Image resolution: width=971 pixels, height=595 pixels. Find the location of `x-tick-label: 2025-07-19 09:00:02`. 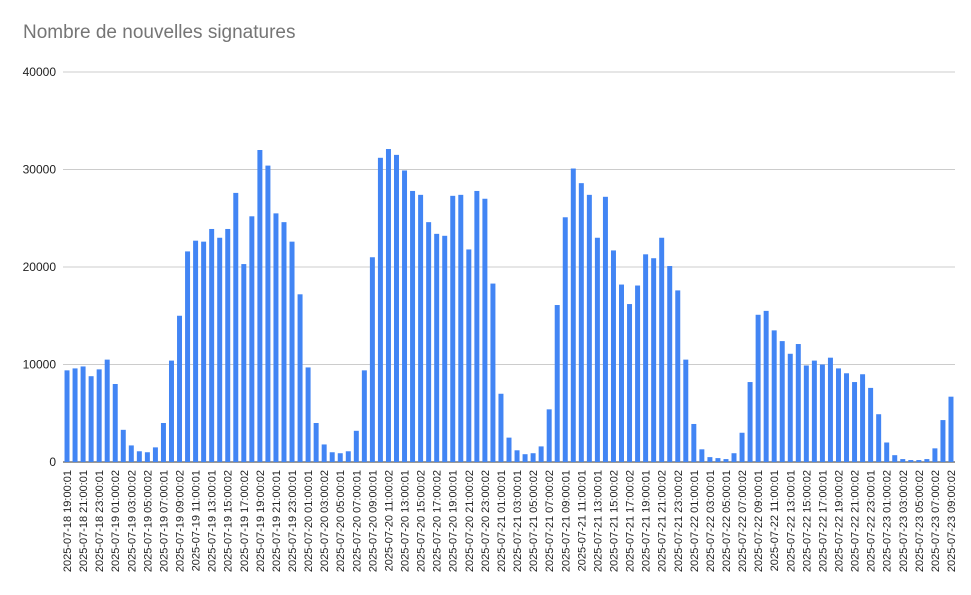

x-tick-label: 2025-07-19 09:00:02 is located at coordinates (181, 521).